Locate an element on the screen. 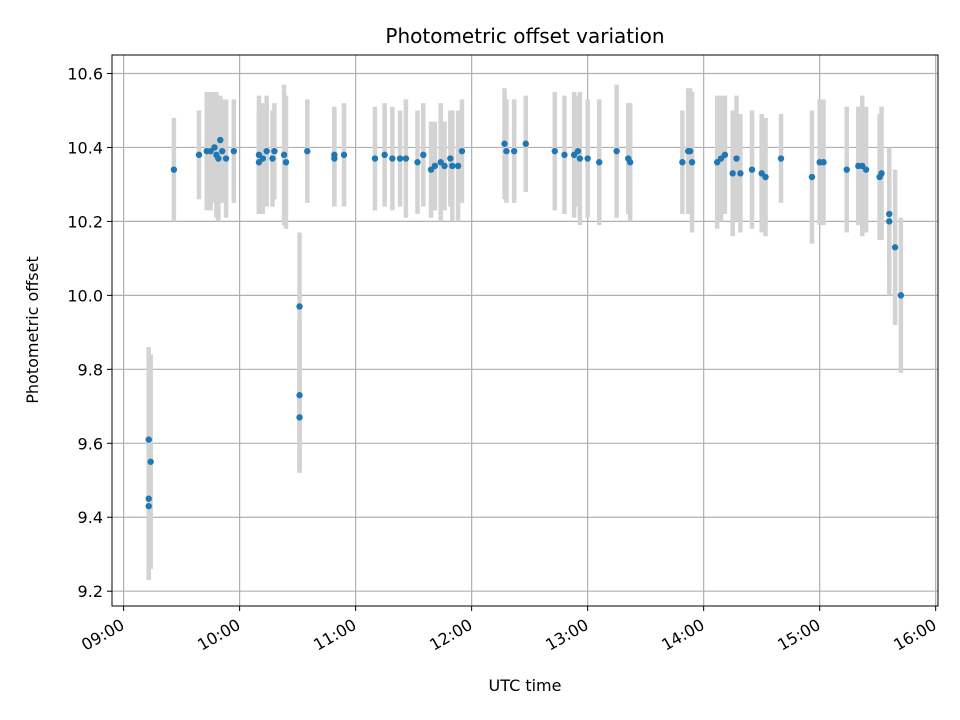 This screenshot has width=960, height=720. x-axis-label: UTC time is located at coordinates (525, 685).